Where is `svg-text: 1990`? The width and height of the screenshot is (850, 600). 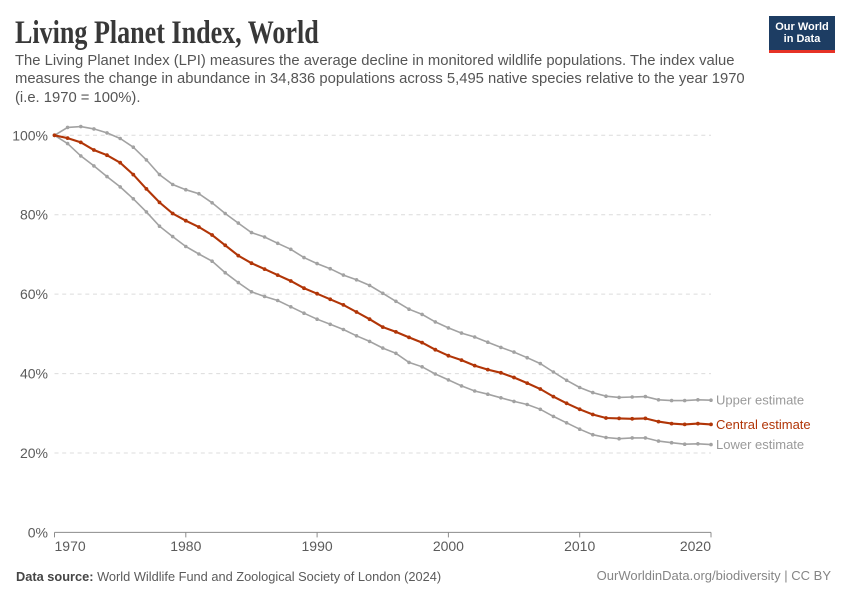
svg-text: 1990 is located at coordinates (317, 546).